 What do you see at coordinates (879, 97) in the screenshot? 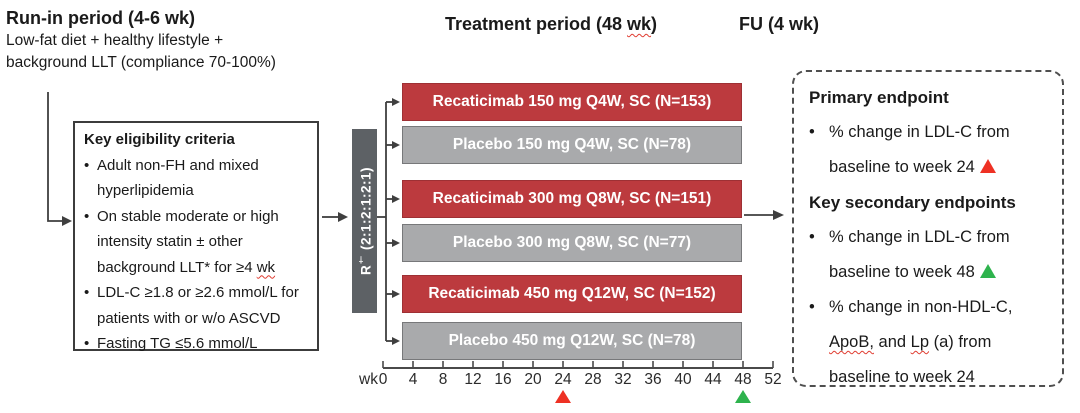
I see `primary-endpoint-title: Primary endpoint` at bounding box center [879, 97].